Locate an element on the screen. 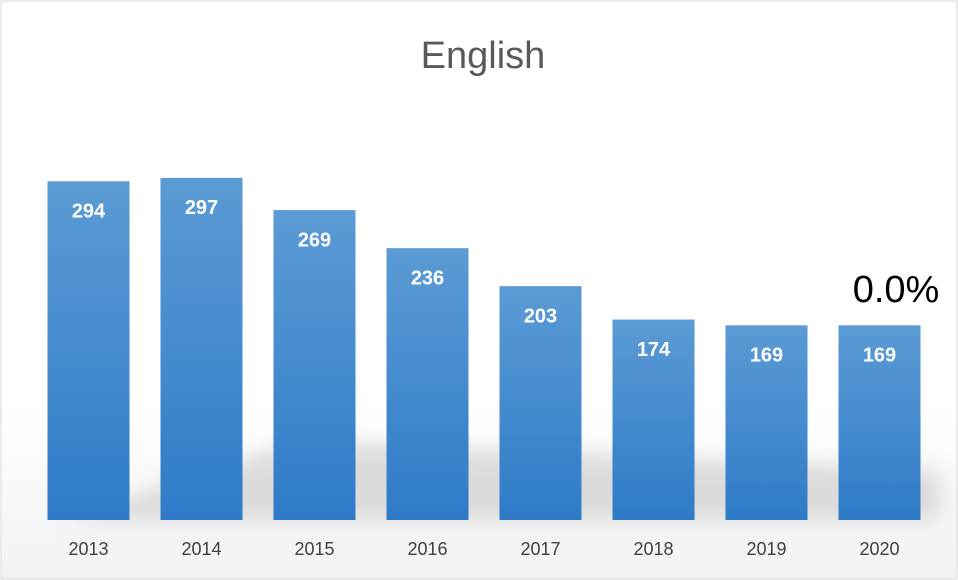 The height and width of the screenshot is (580, 958). annotation: 0.0% is located at coordinates (896, 290).